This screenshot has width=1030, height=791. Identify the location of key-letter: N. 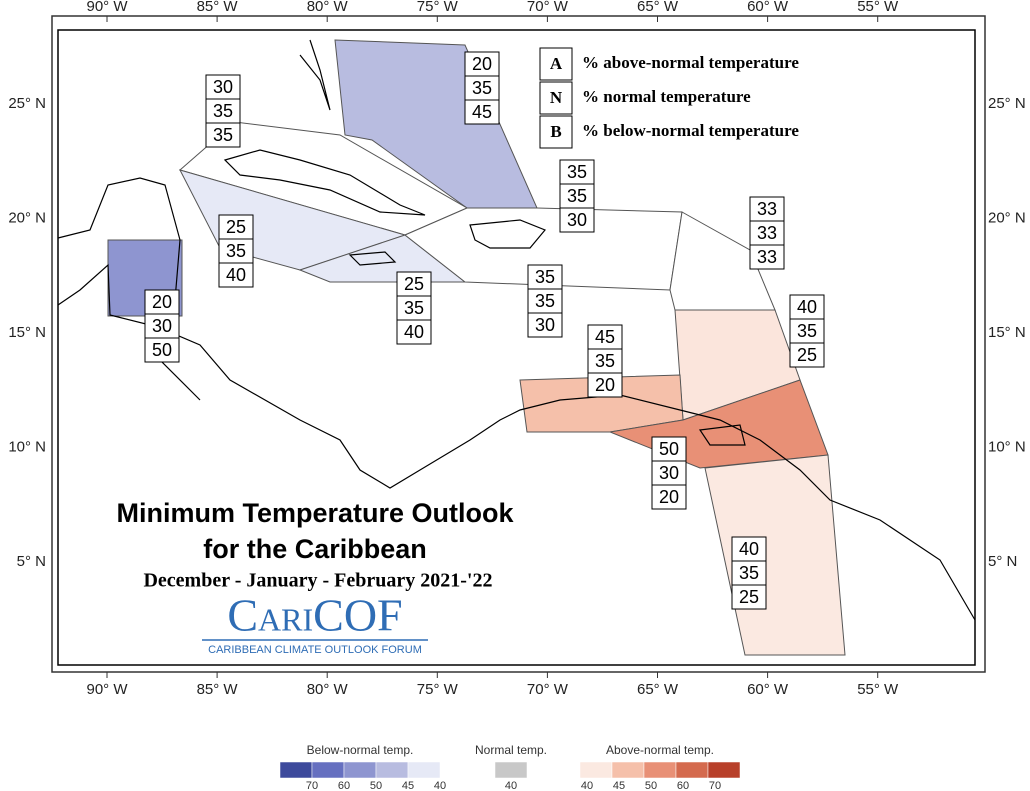
(556, 97).